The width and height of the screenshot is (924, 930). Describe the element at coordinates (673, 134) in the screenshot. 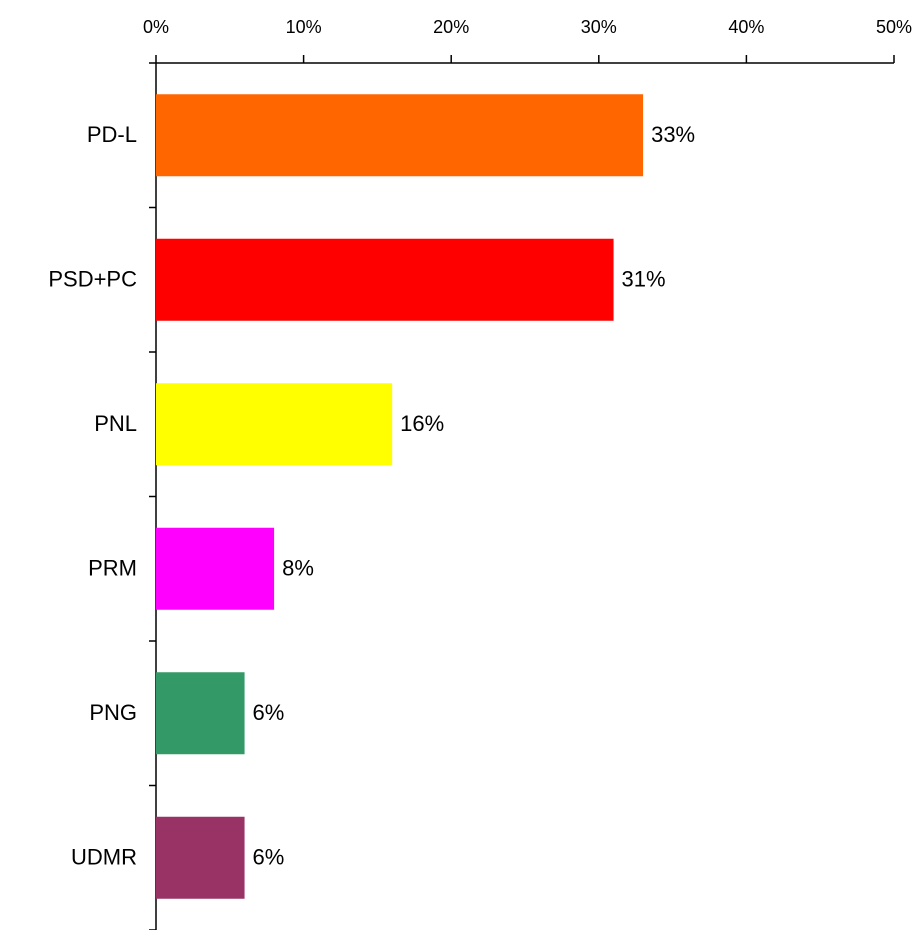

I see `value-label: 33%` at that location.